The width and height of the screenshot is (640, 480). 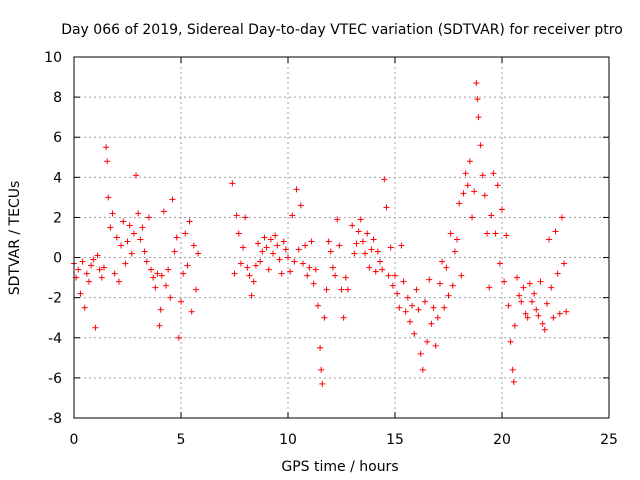 What do you see at coordinates (339, 467) in the screenshot?
I see `x-axis-label: GPS time / hours` at bounding box center [339, 467].